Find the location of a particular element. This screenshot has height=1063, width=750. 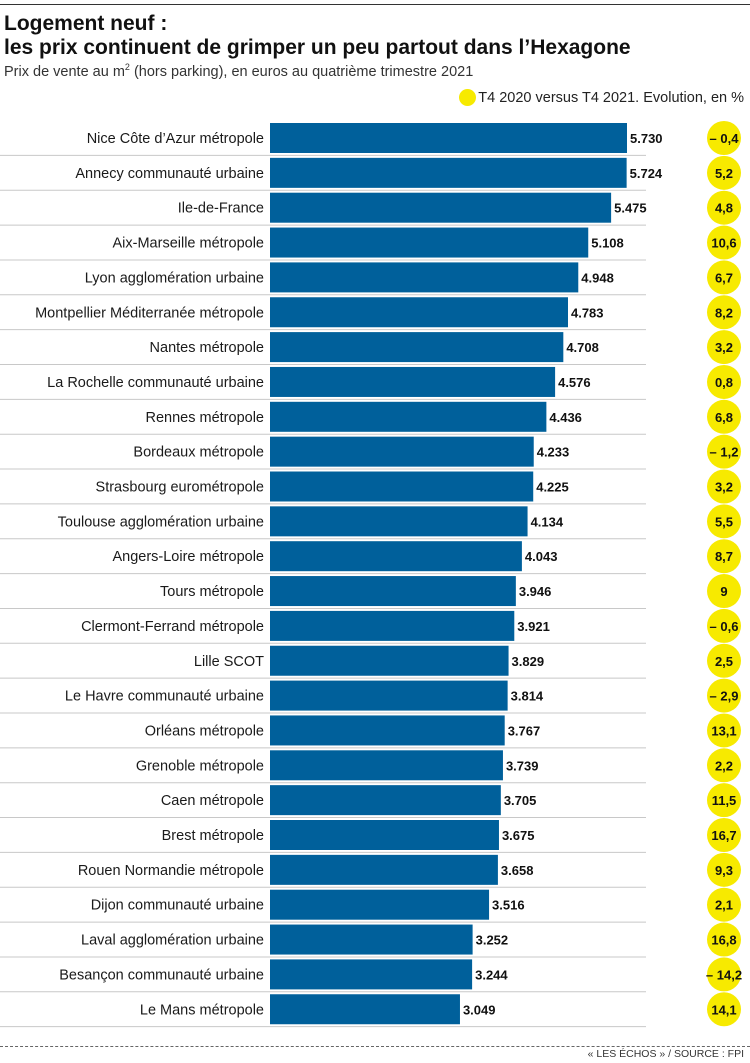

evolution-label: 0,8 is located at coordinates (724, 382).